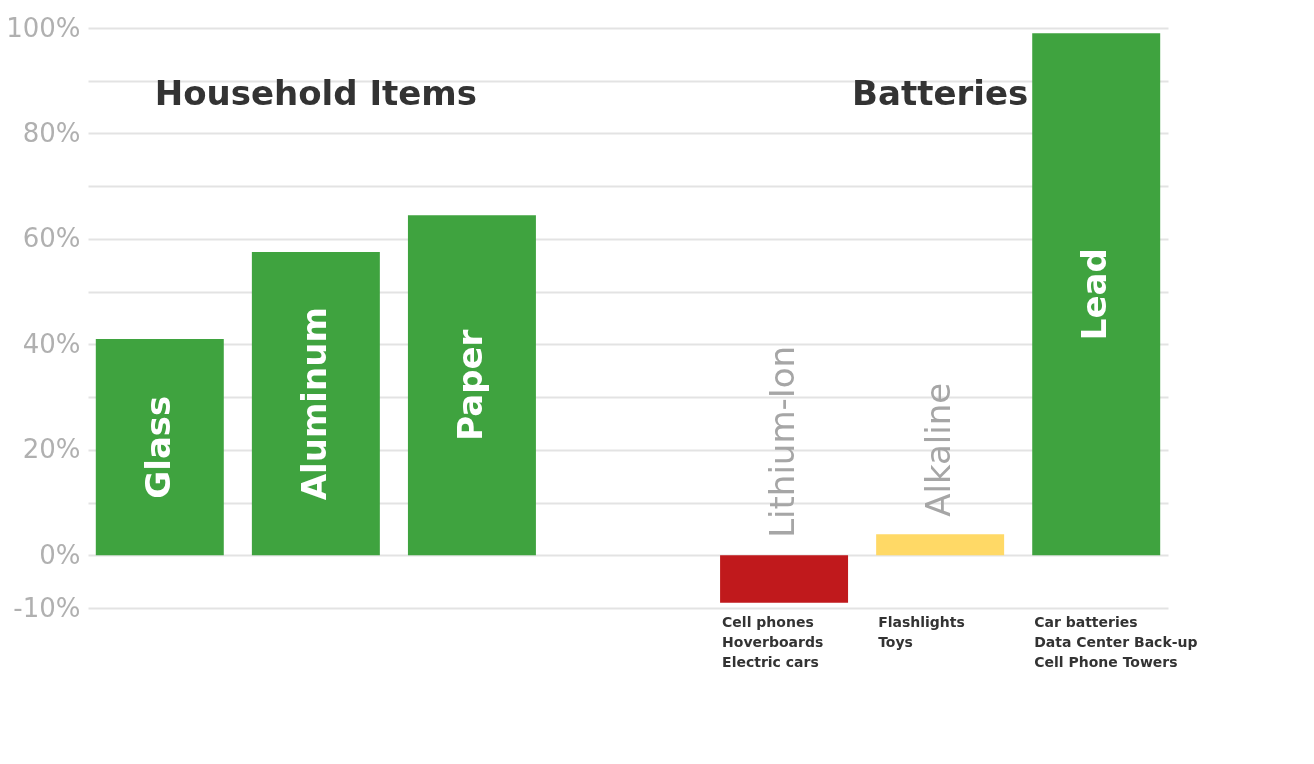 The image size is (1314, 764). Describe the element at coordinates (782, 441) in the screenshot. I see `x-tick-label: Lithium-Ion` at that location.